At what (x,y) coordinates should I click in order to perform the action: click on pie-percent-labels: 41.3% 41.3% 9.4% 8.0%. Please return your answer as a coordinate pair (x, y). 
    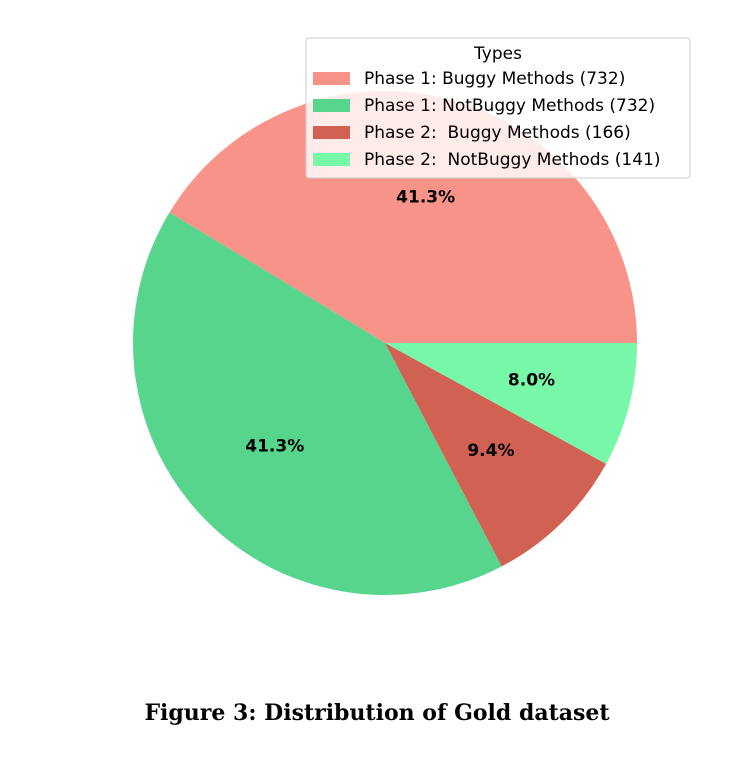
    Looking at the image, I should click on (400, 324).